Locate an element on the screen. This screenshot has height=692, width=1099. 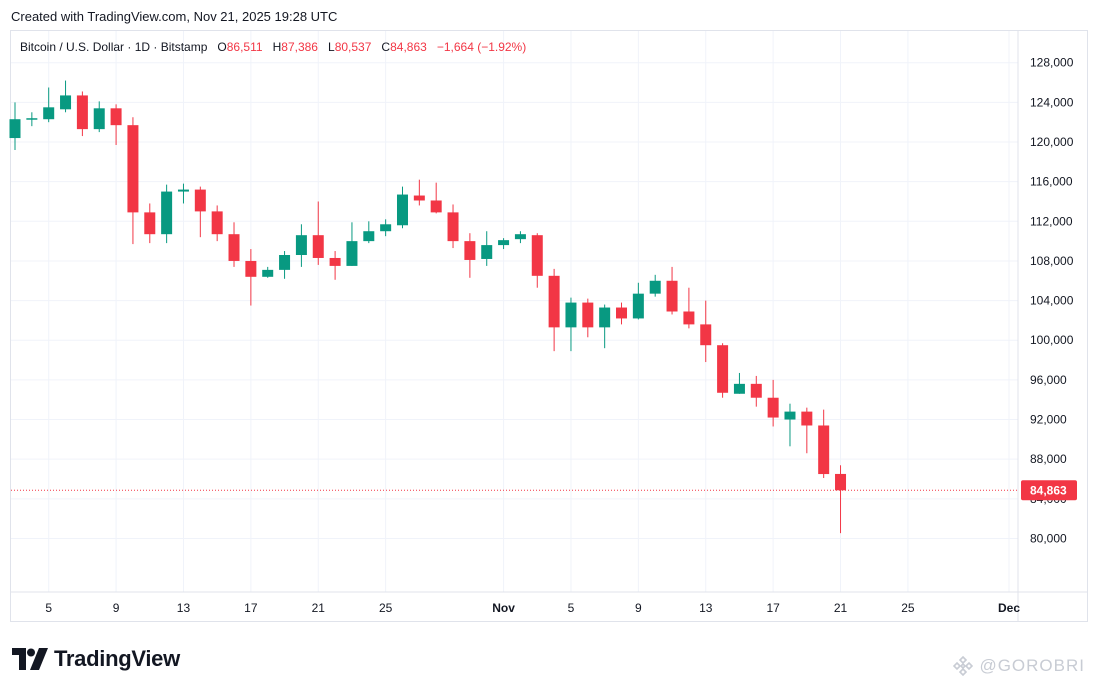
low-label: L is located at coordinates (331, 47).